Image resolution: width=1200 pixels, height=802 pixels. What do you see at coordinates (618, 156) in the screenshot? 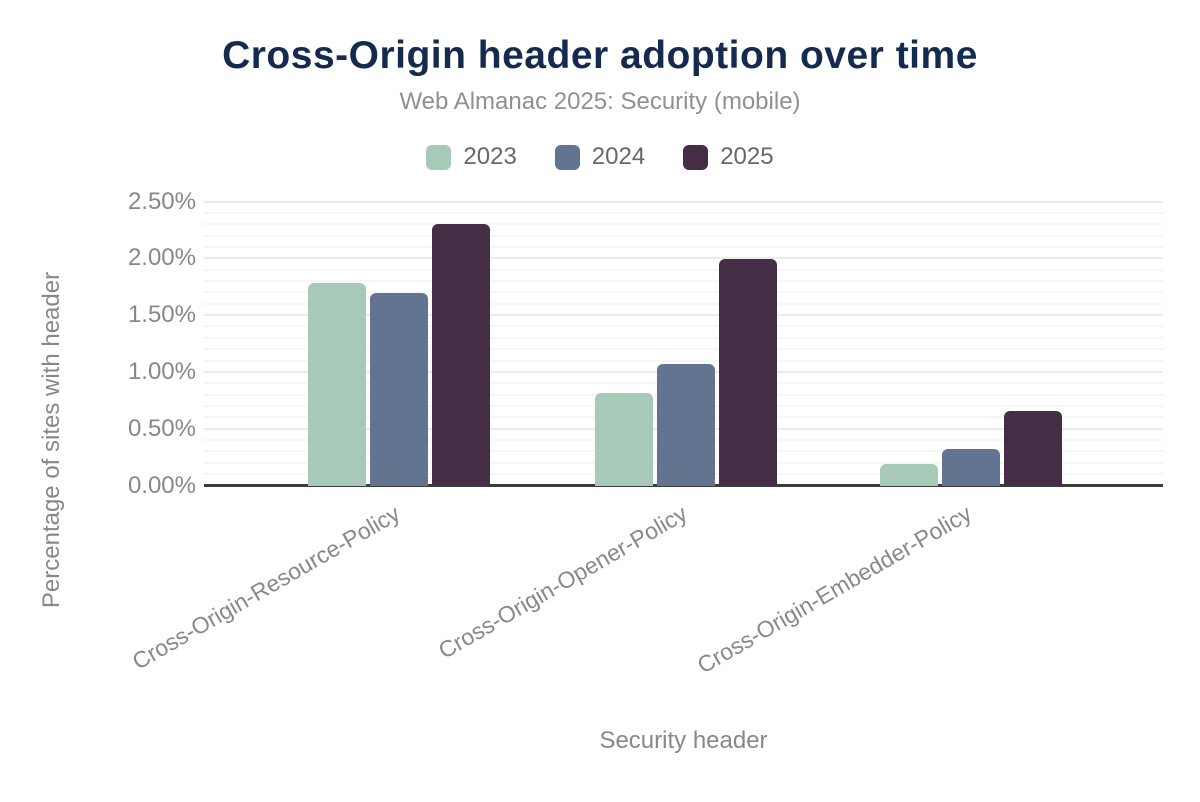
I see `legend-label: 2024` at bounding box center [618, 156].